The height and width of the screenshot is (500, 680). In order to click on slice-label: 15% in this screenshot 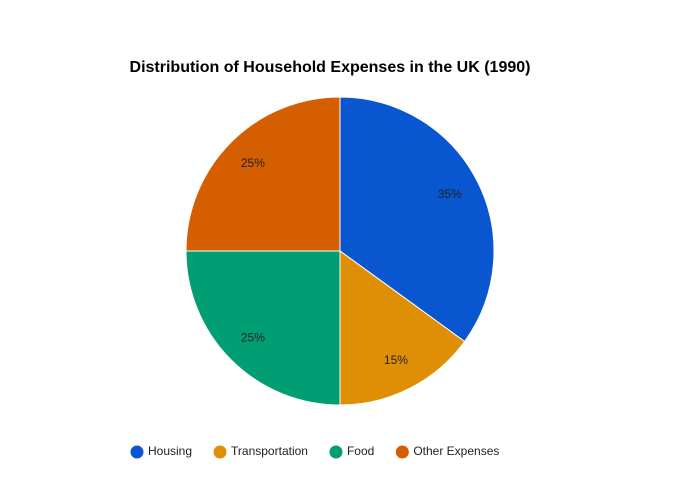, I will do `click(396, 360)`.